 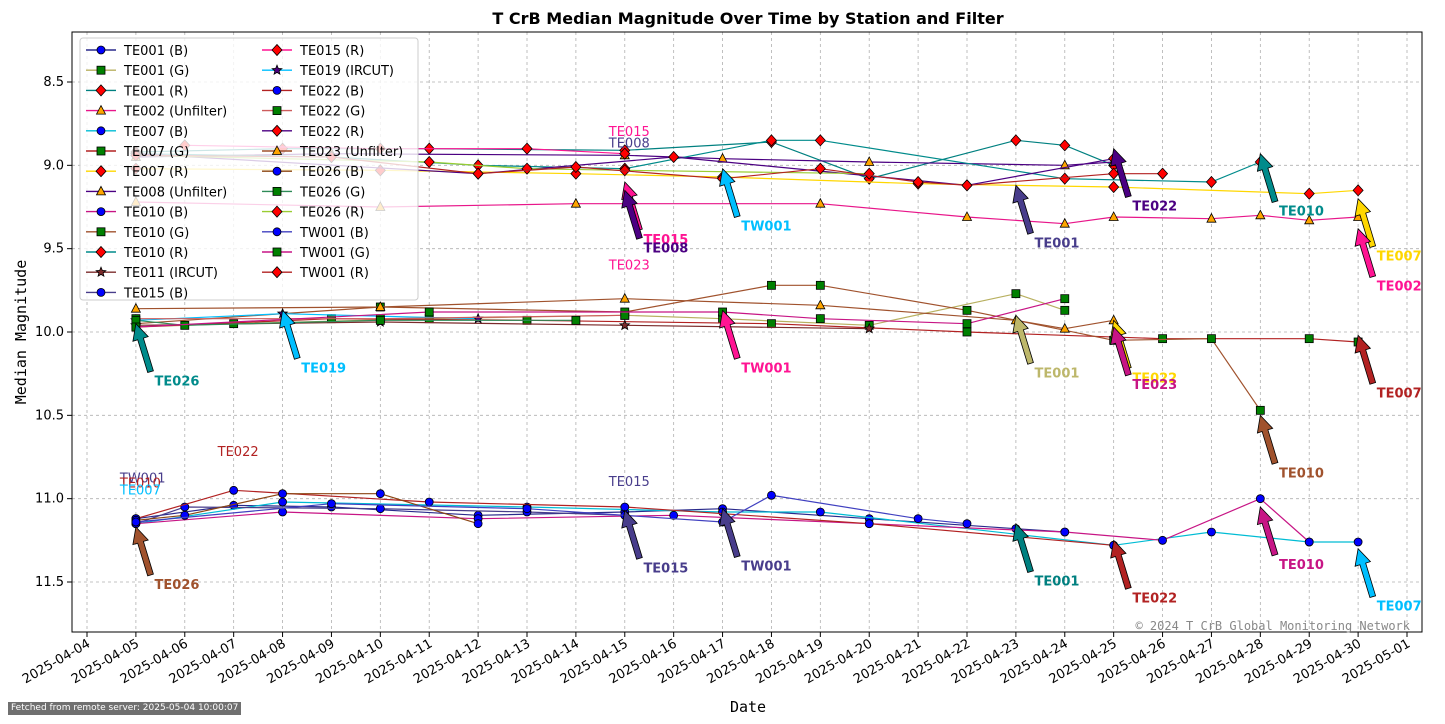 What do you see at coordinates (137, 172) in the screenshot?
I see `legend-item: TE007 (R)` at bounding box center [137, 172].